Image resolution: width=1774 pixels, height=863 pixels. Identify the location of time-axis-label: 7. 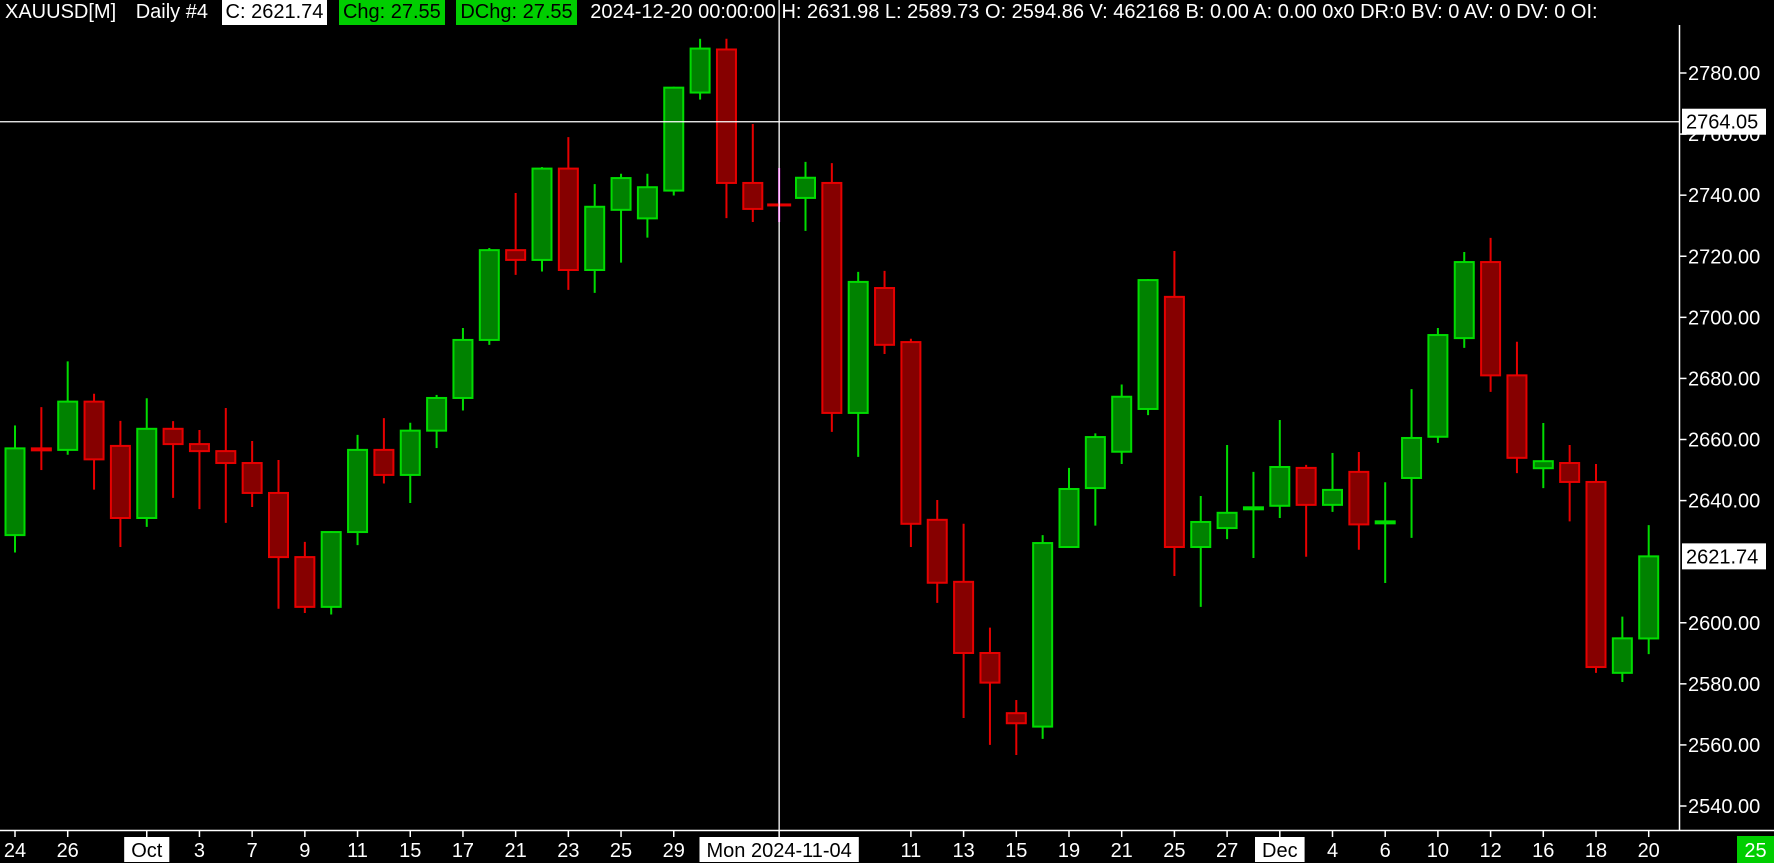
(252, 851).